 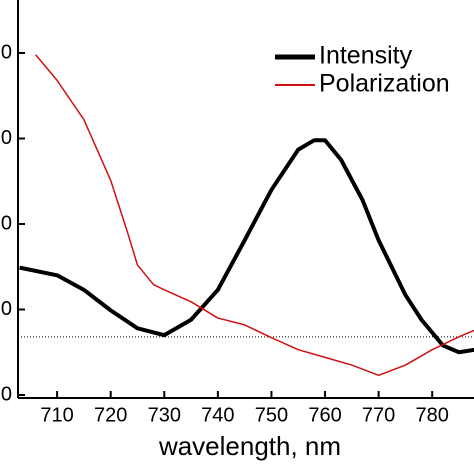 What do you see at coordinates (217, 415) in the screenshot?
I see `x-tick-label: 740` at bounding box center [217, 415].